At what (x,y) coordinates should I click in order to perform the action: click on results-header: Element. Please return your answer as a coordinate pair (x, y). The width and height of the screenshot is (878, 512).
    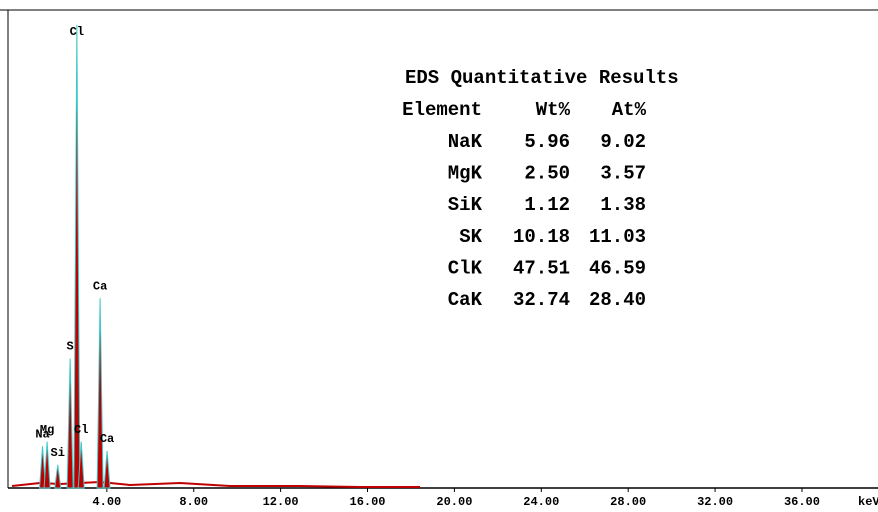
    Looking at the image, I should click on (442, 110).